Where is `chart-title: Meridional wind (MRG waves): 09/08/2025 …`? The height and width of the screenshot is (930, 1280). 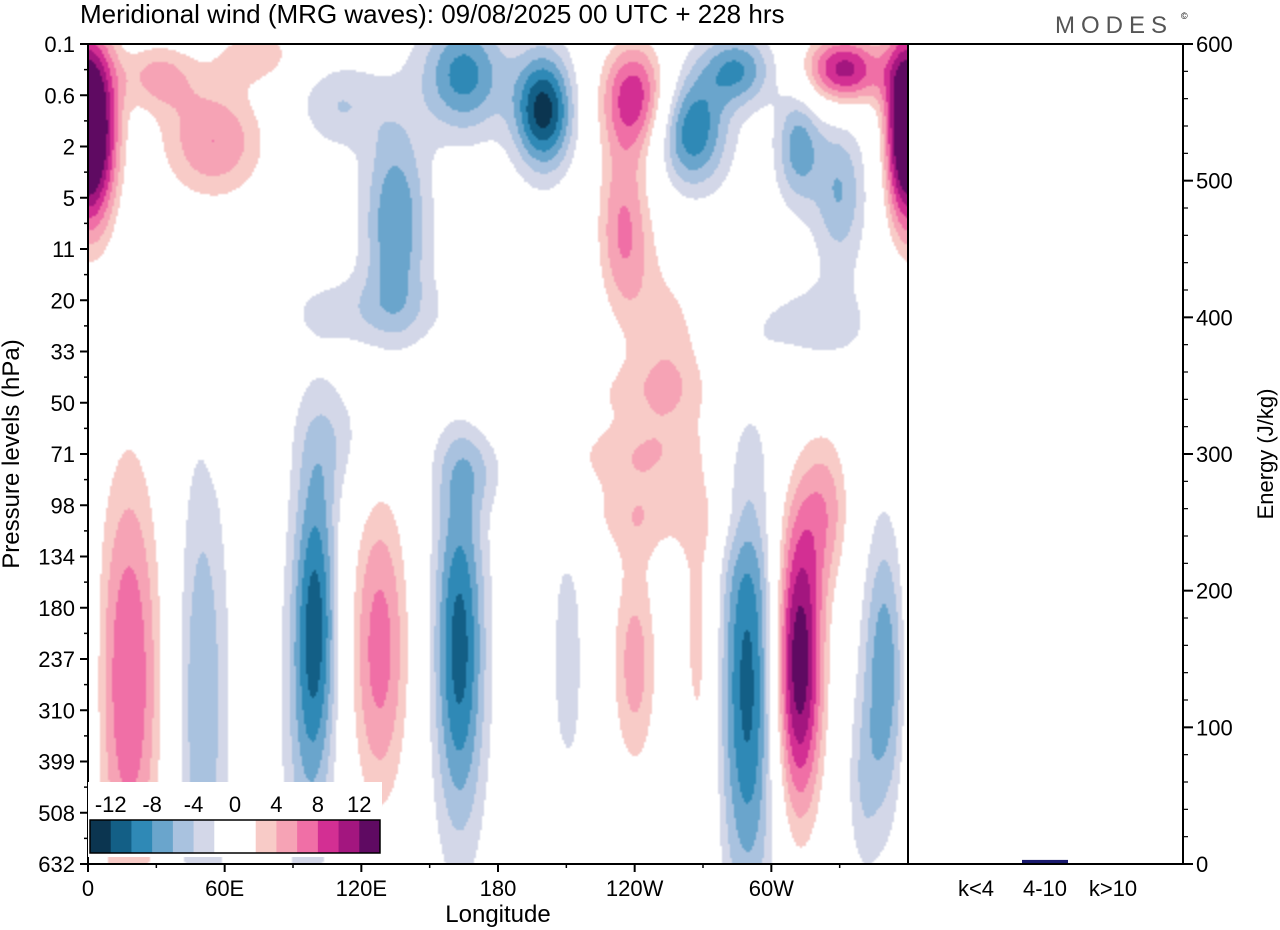
chart-title: Meridional wind (MRG waves): 09/08/2025 … is located at coordinates (432, 14).